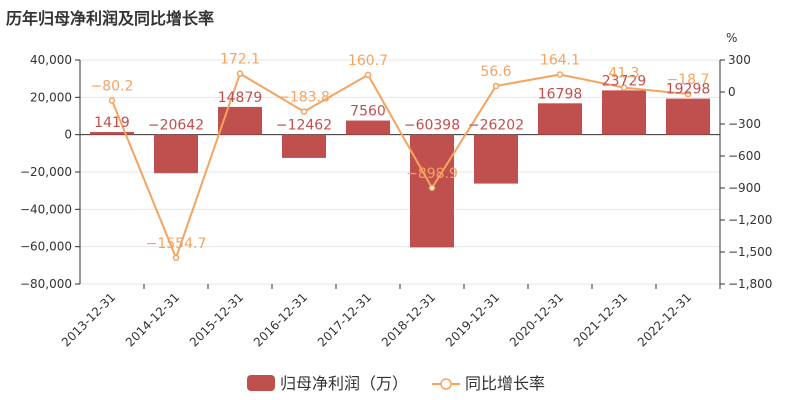 The height and width of the screenshot is (400, 800). What do you see at coordinates (368, 61) in the screenshot?
I see `growth-rate-value-label: 160.7` at bounding box center [368, 61].